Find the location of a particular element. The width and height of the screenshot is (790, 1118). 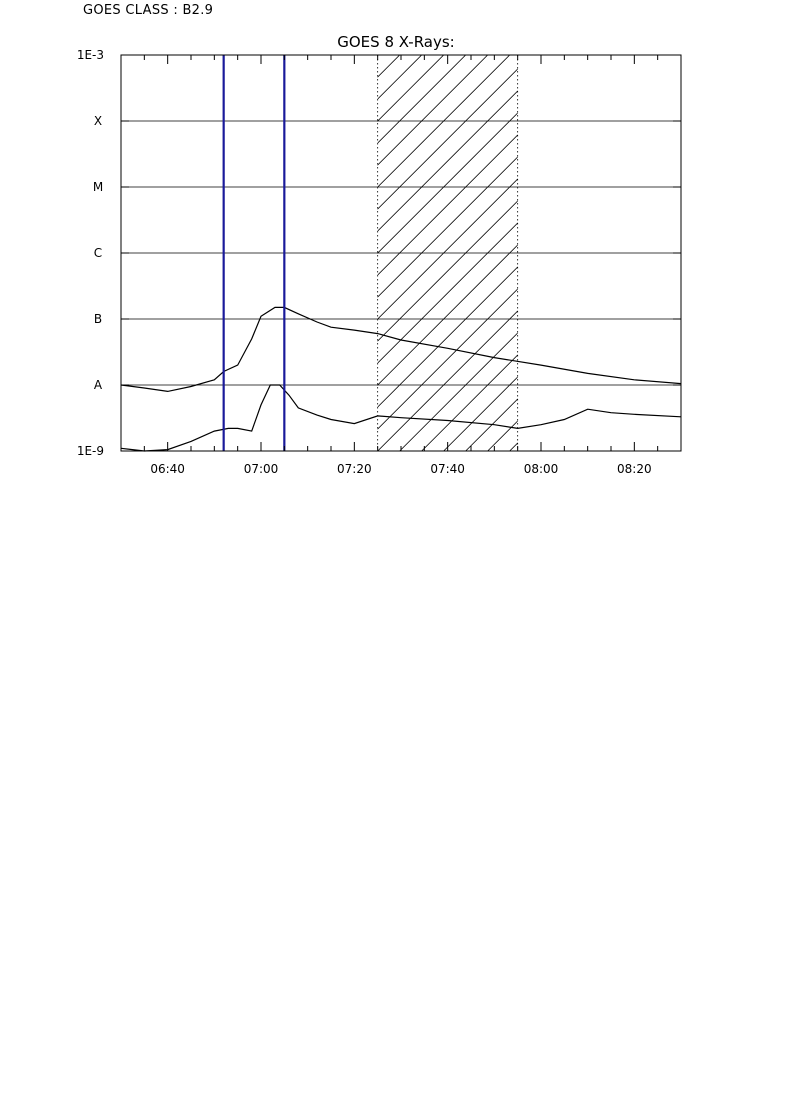

marker-layer is located at coordinates (254, 253).